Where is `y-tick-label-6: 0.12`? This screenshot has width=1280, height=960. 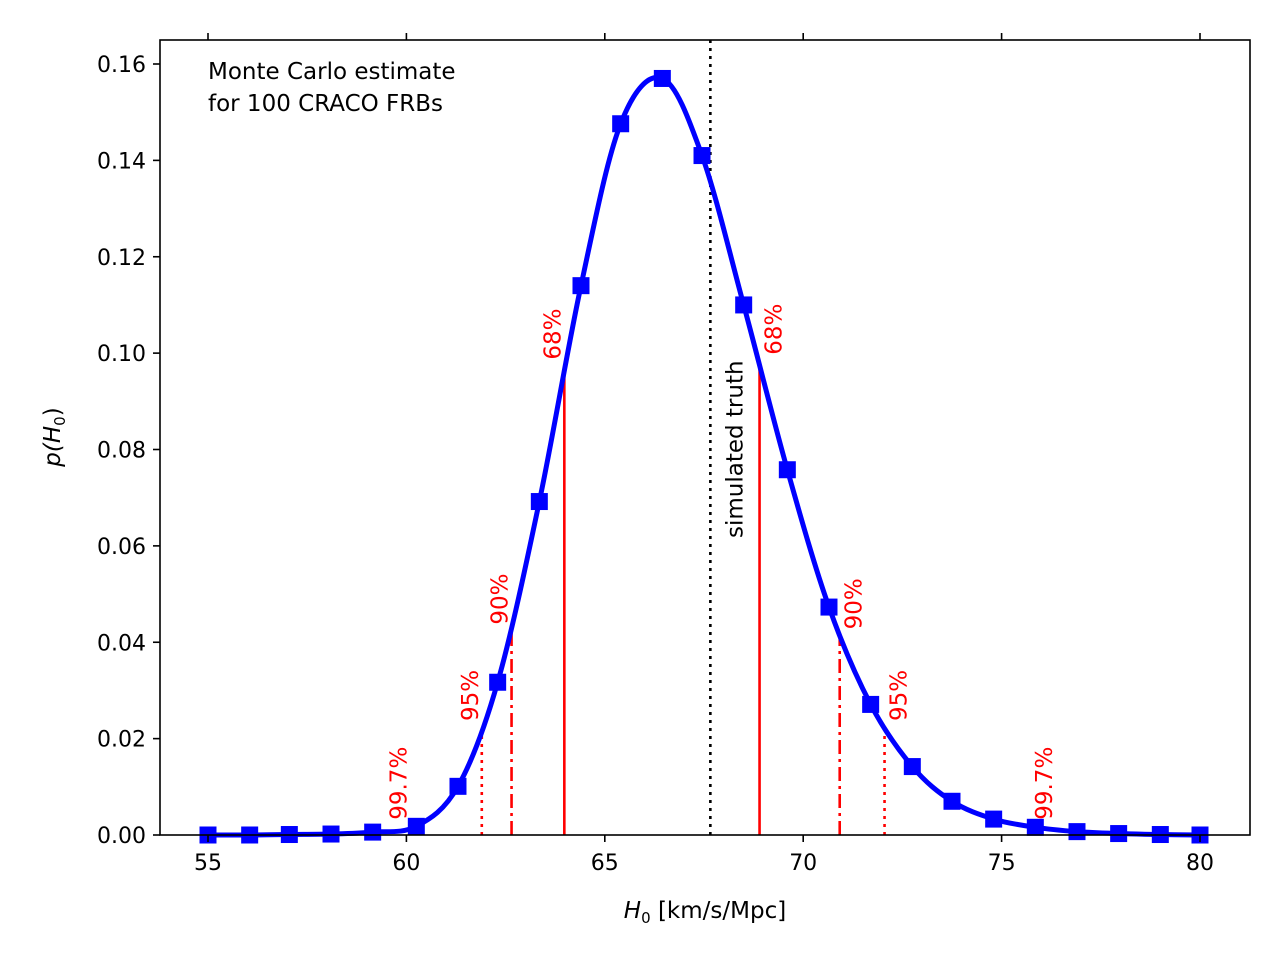
y-tick-label-6: 0.12 is located at coordinates (121, 258).